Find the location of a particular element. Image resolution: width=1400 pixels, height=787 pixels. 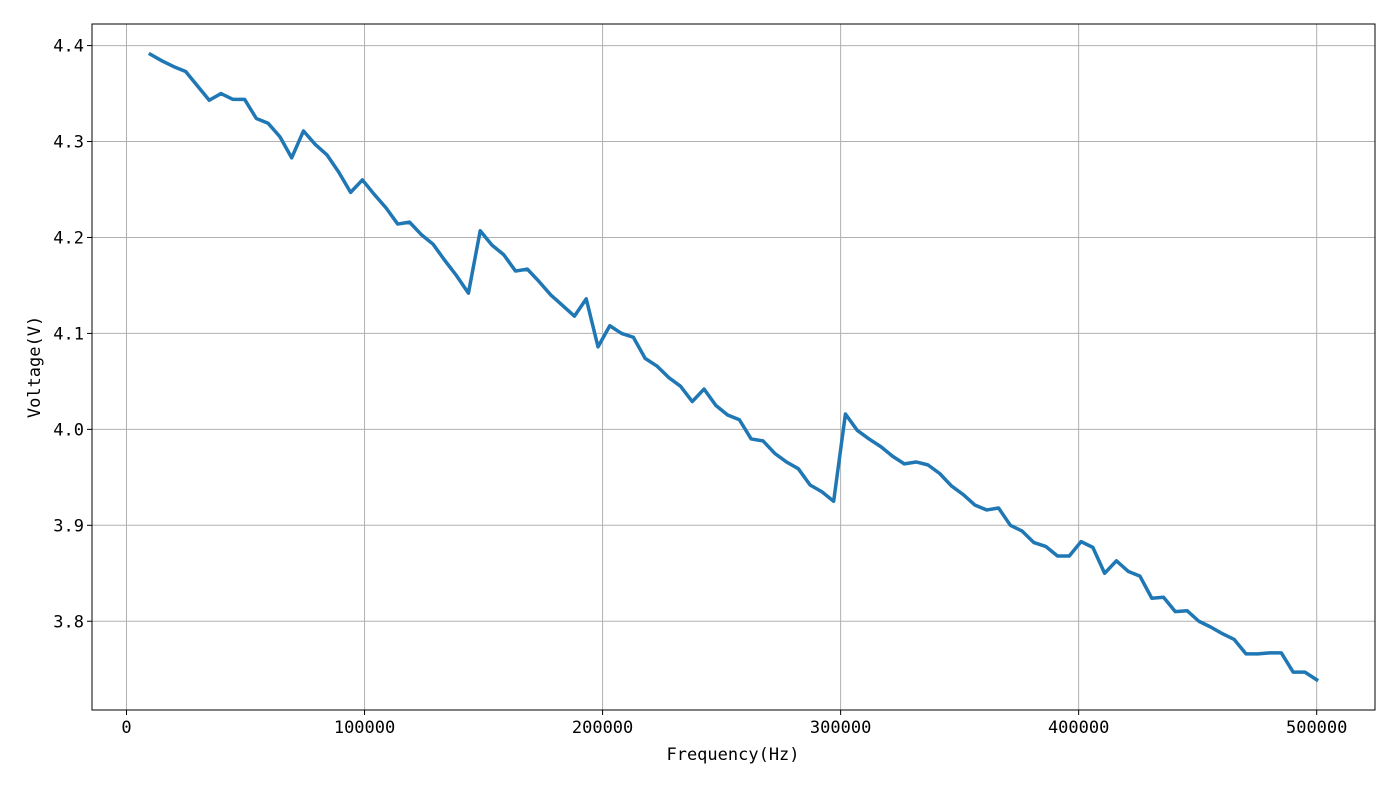

y-tick-label: 3.8 is located at coordinates (68, 622).